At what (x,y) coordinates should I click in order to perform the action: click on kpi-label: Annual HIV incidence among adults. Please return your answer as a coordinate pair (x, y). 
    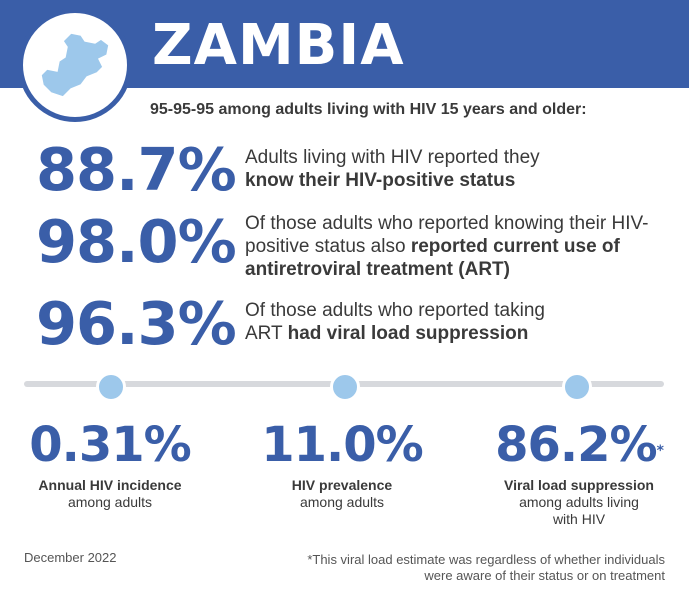
    Looking at the image, I should click on (110, 493).